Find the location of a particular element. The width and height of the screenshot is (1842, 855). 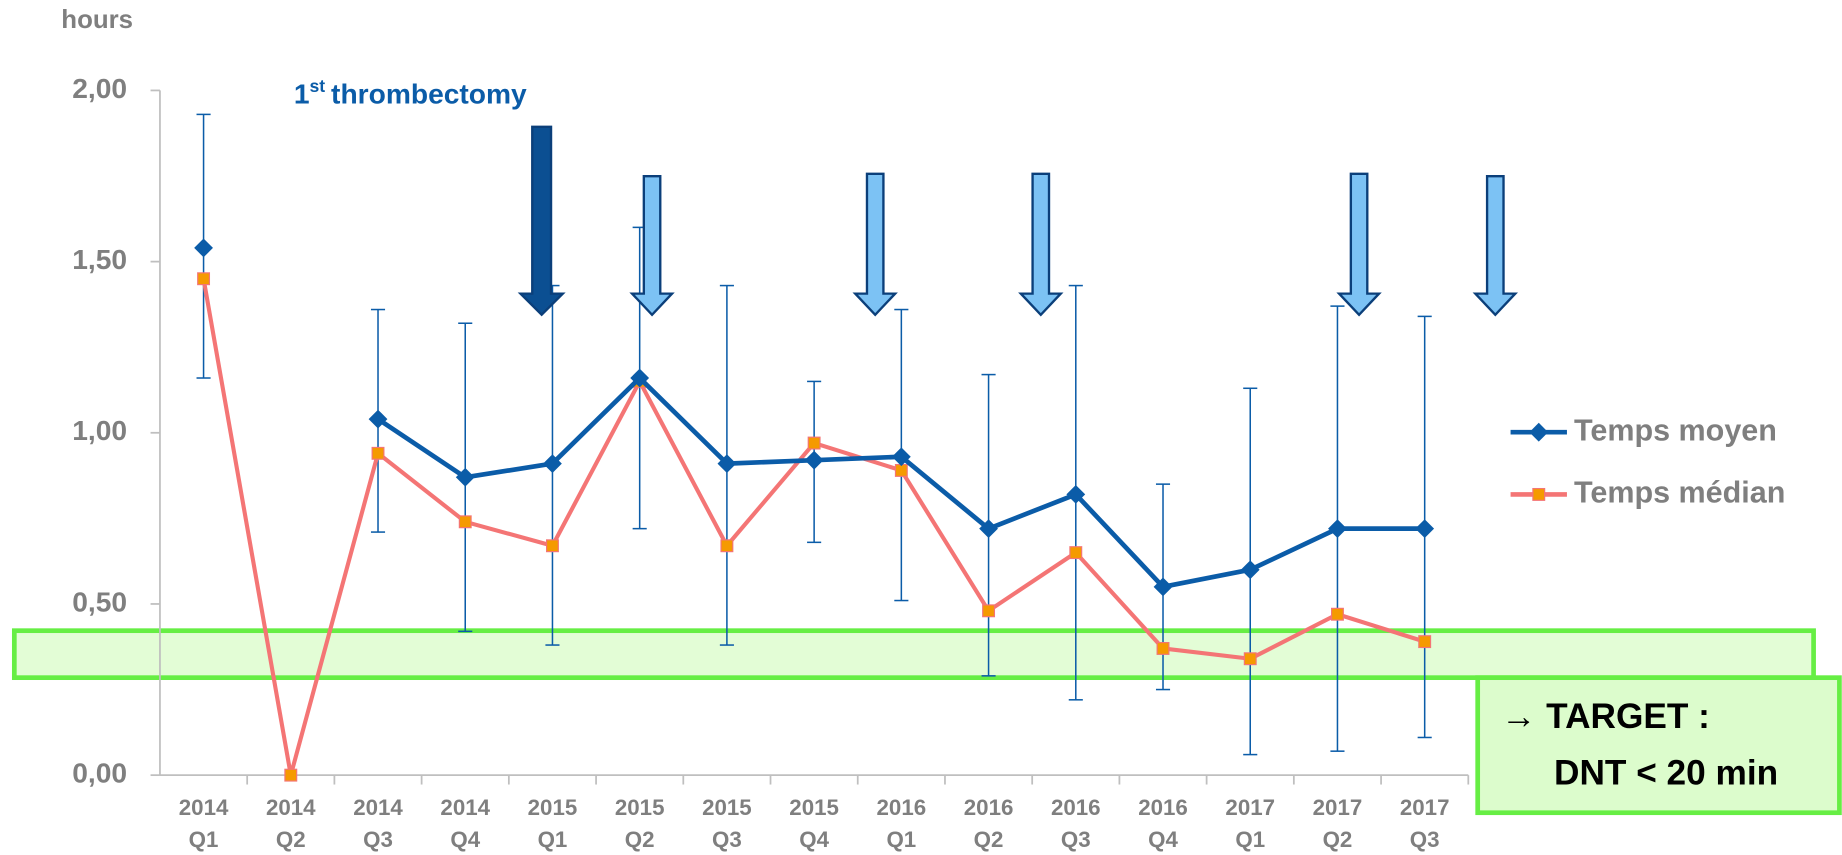

arrows is located at coordinates (1017, 221).